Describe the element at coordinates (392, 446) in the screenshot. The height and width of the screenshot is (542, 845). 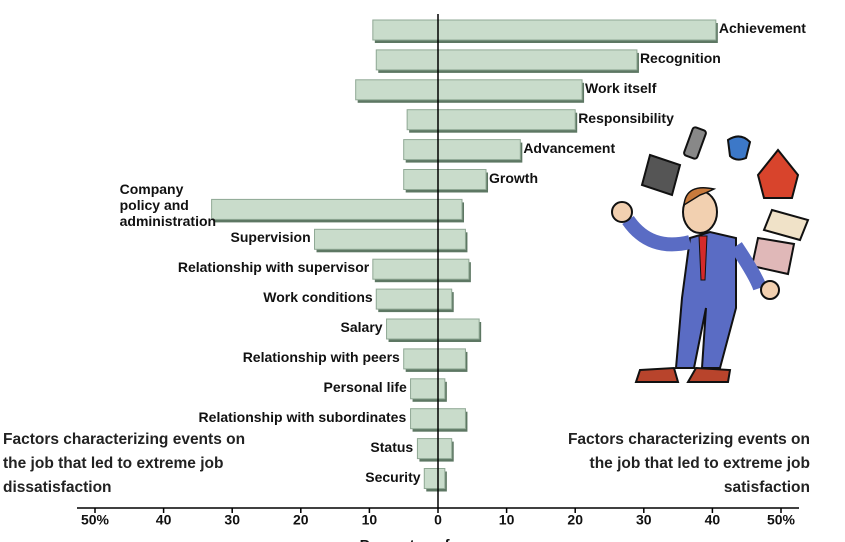
I see `category-label: Status` at that location.